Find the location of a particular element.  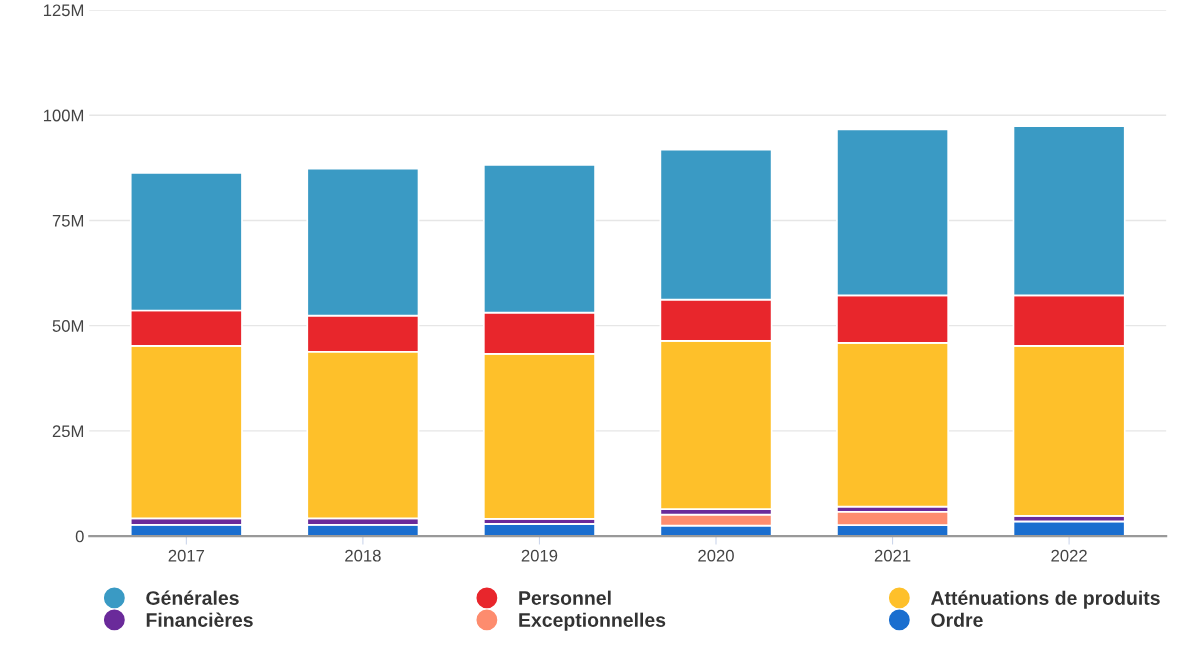

y-tick-label: 75M is located at coordinates (68, 221).